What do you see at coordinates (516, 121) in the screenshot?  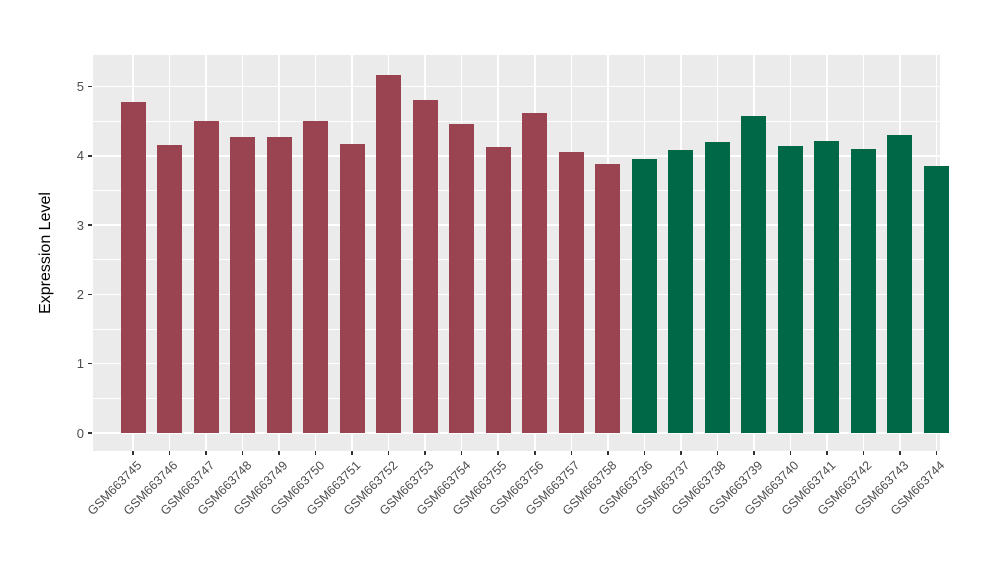 I see `gridline-minor-y4.5` at bounding box center [516, 121].